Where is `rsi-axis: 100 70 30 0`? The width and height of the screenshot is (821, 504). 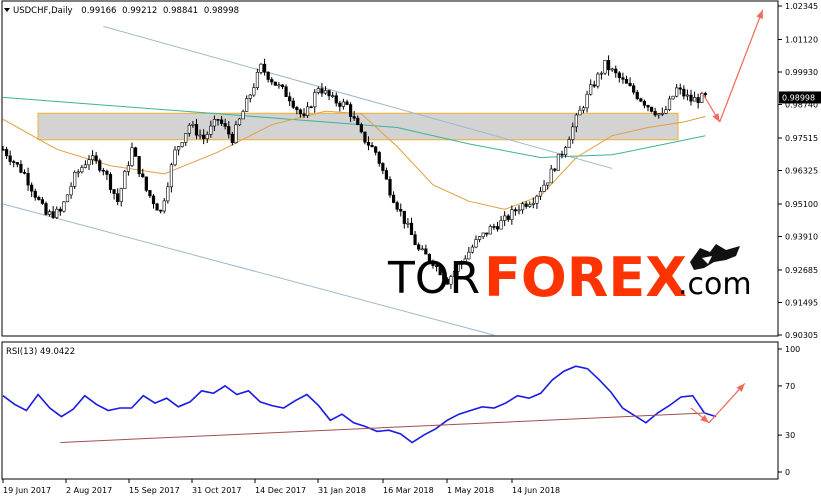 rsi-axis: 100 70 30 0 is located at coordinates (789, 411).